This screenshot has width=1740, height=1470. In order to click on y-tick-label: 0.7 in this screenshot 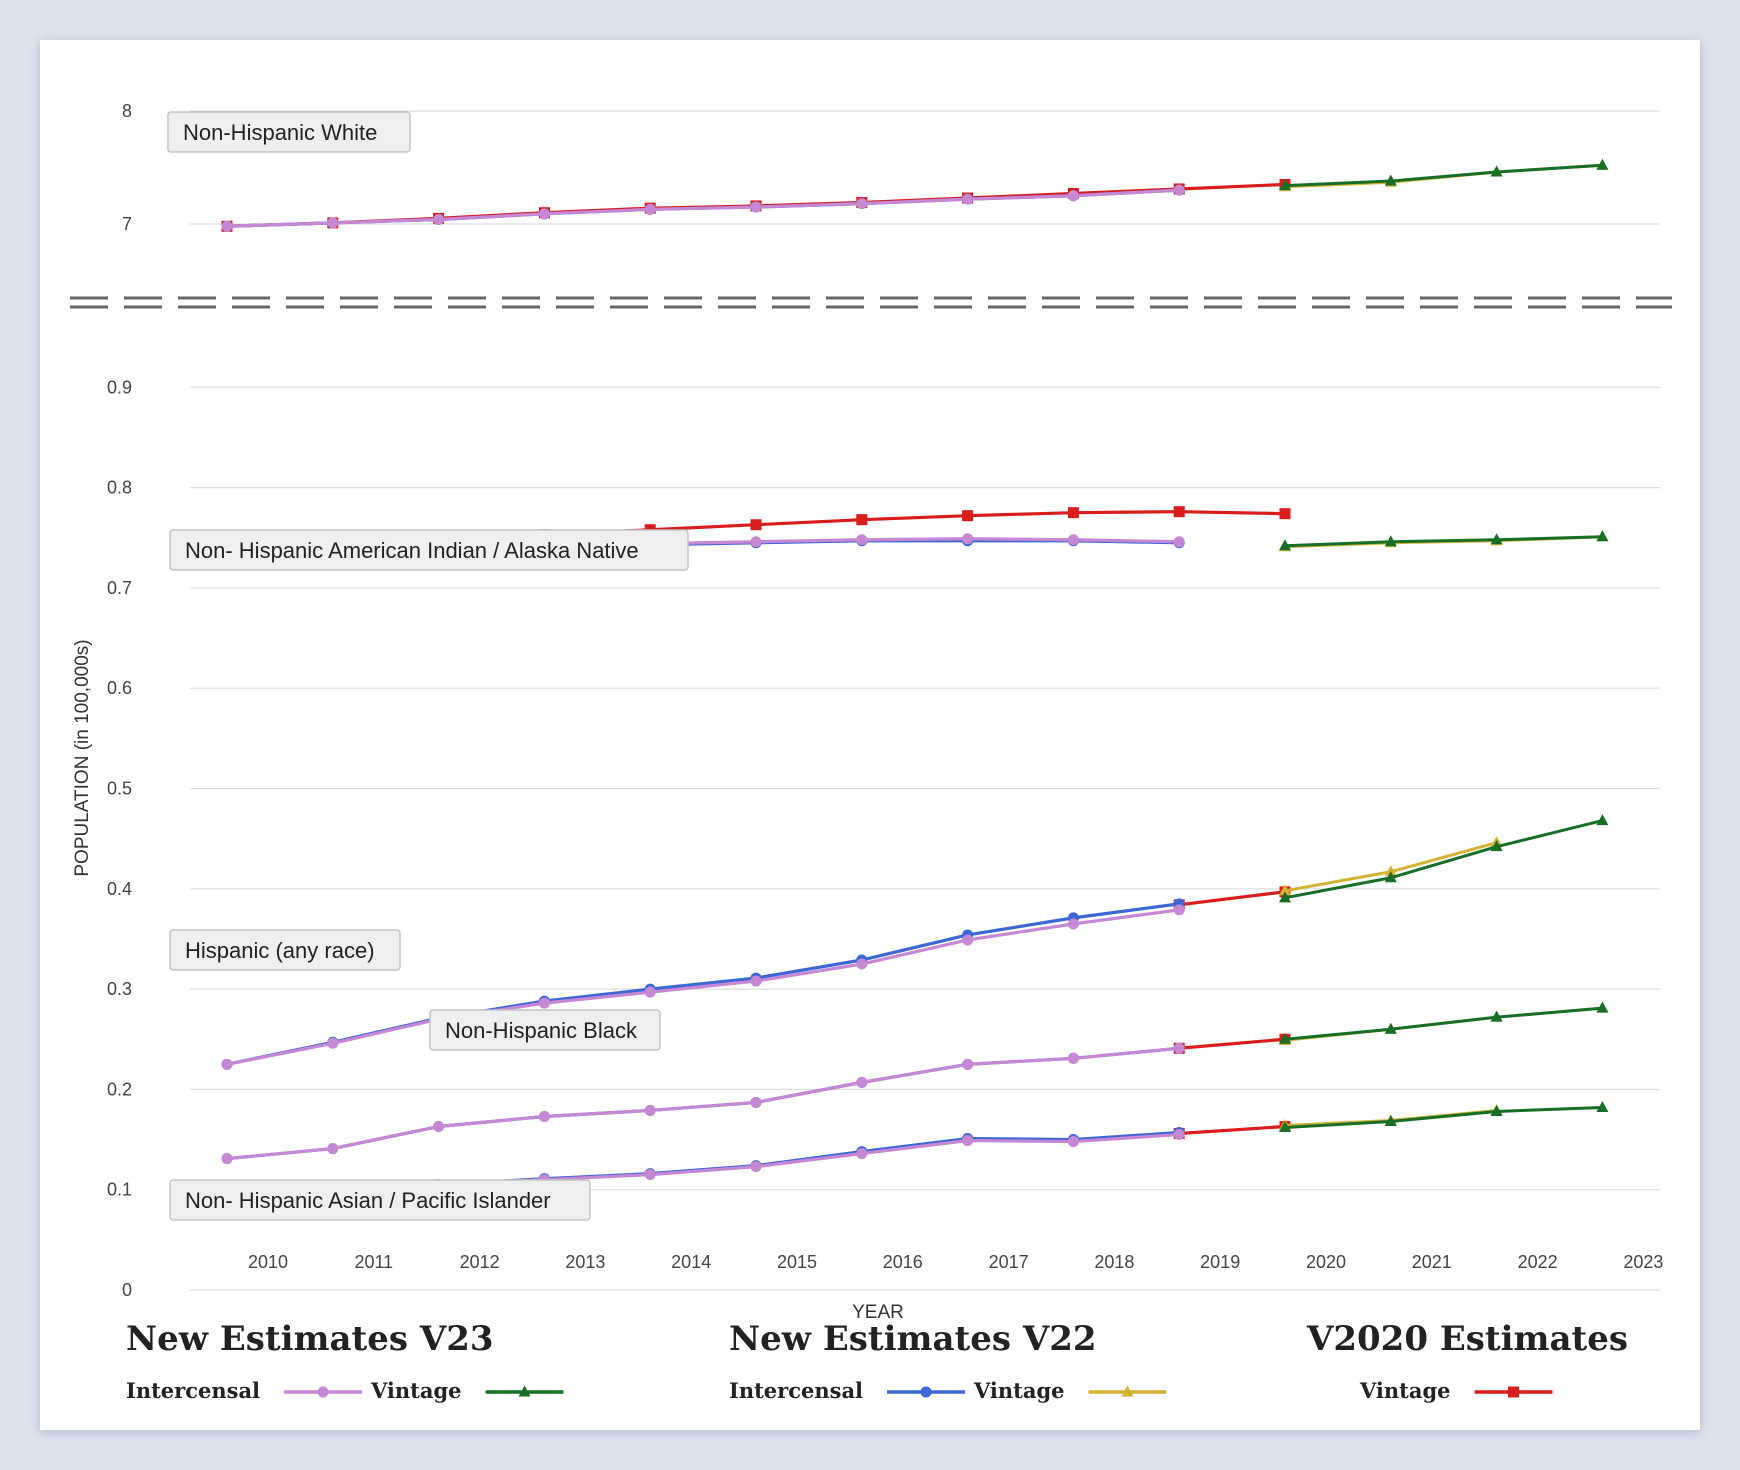, I will do `click(119, 588)`.